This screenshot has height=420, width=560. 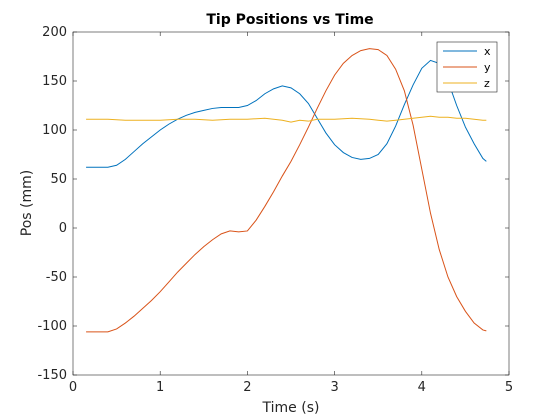 What do you see at coordinates (58, 179) in the screenshot?
I see `y-tick-label: 50` at bounding box center [58, 179].